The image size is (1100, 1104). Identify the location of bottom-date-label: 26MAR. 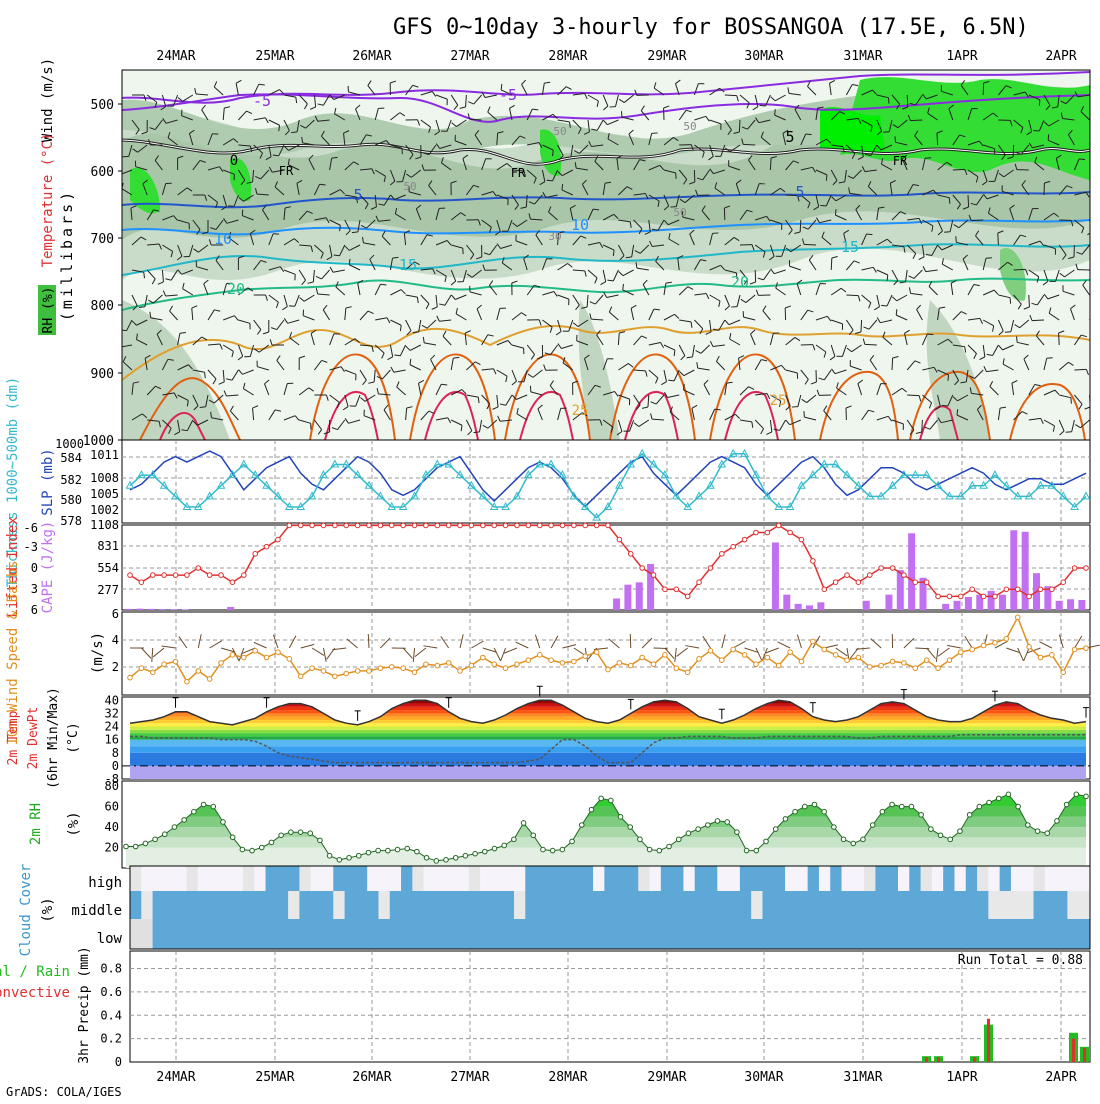
(371, 1077).